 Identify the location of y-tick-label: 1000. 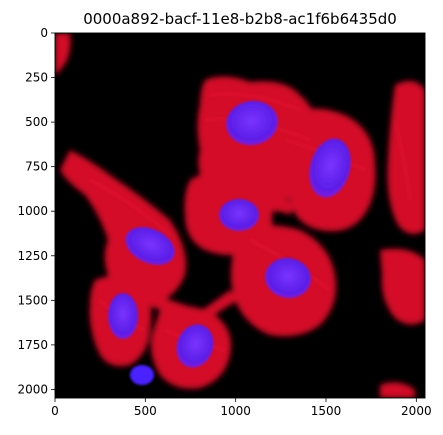
(32, 211).